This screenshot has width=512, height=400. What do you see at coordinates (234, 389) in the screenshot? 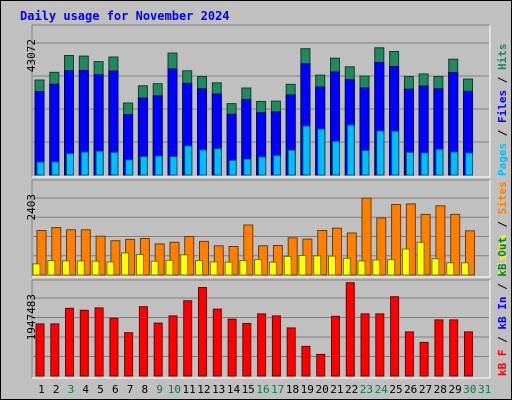
I see `day-label: 14` at bounding box center [234, 389].